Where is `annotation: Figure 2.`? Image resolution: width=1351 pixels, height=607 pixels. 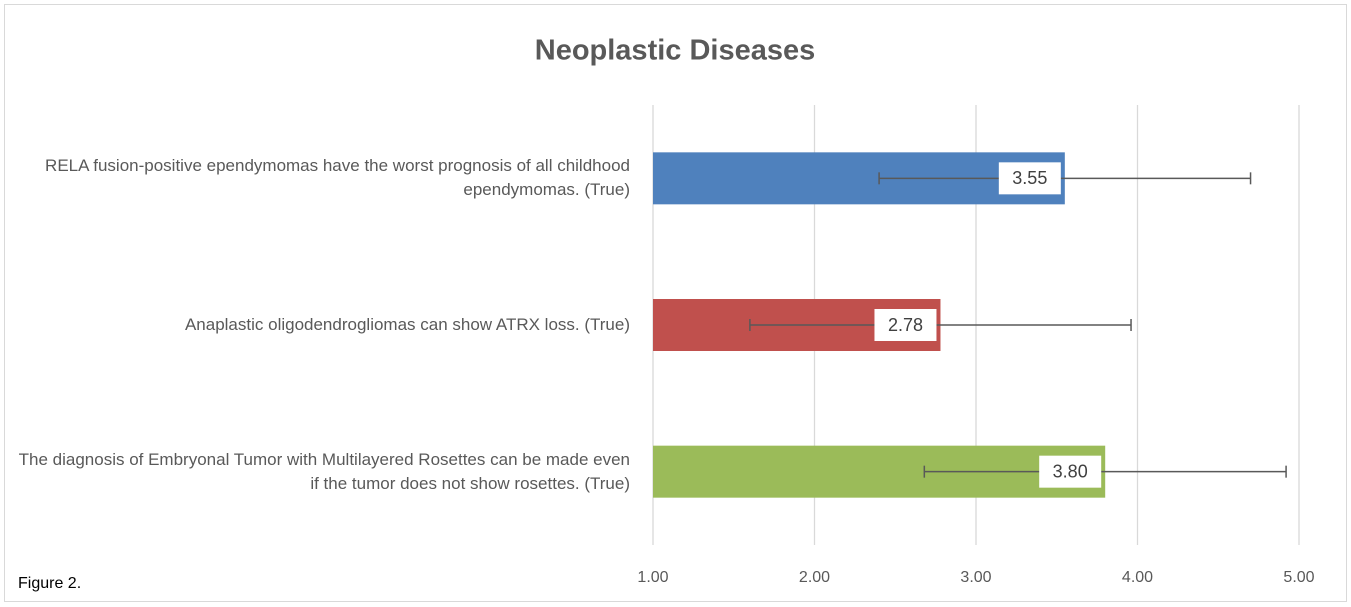
annotation: Figure 2. is located at coordinates (49, 583).